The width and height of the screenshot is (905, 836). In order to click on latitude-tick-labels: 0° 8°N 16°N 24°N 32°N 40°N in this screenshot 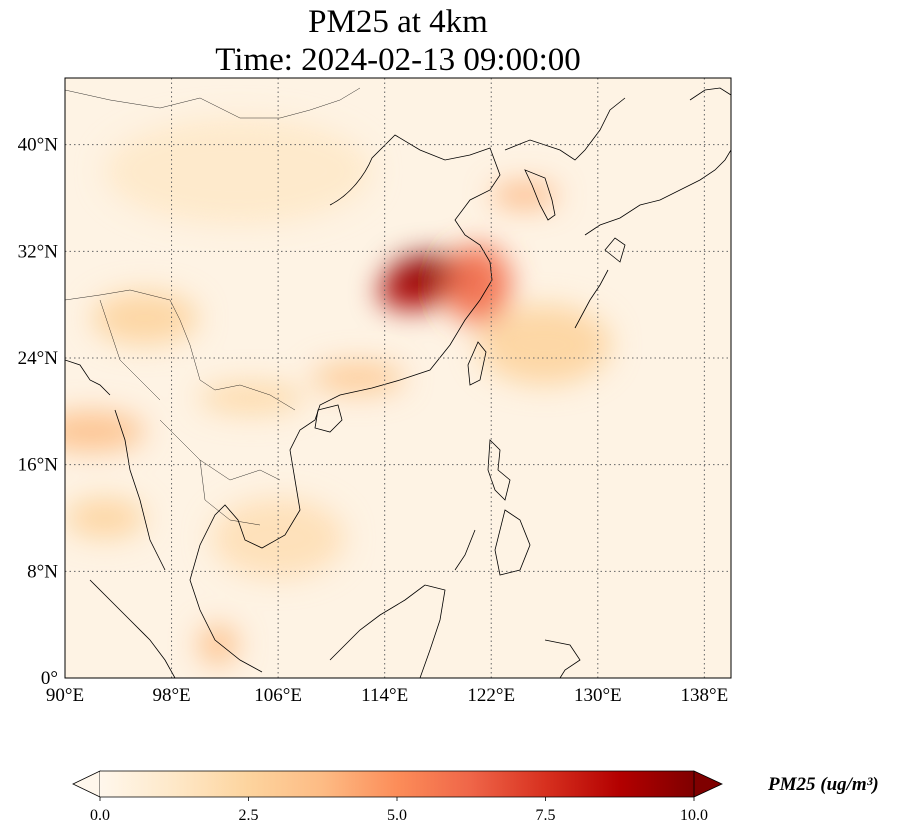, I will do `click(38, 412)`.